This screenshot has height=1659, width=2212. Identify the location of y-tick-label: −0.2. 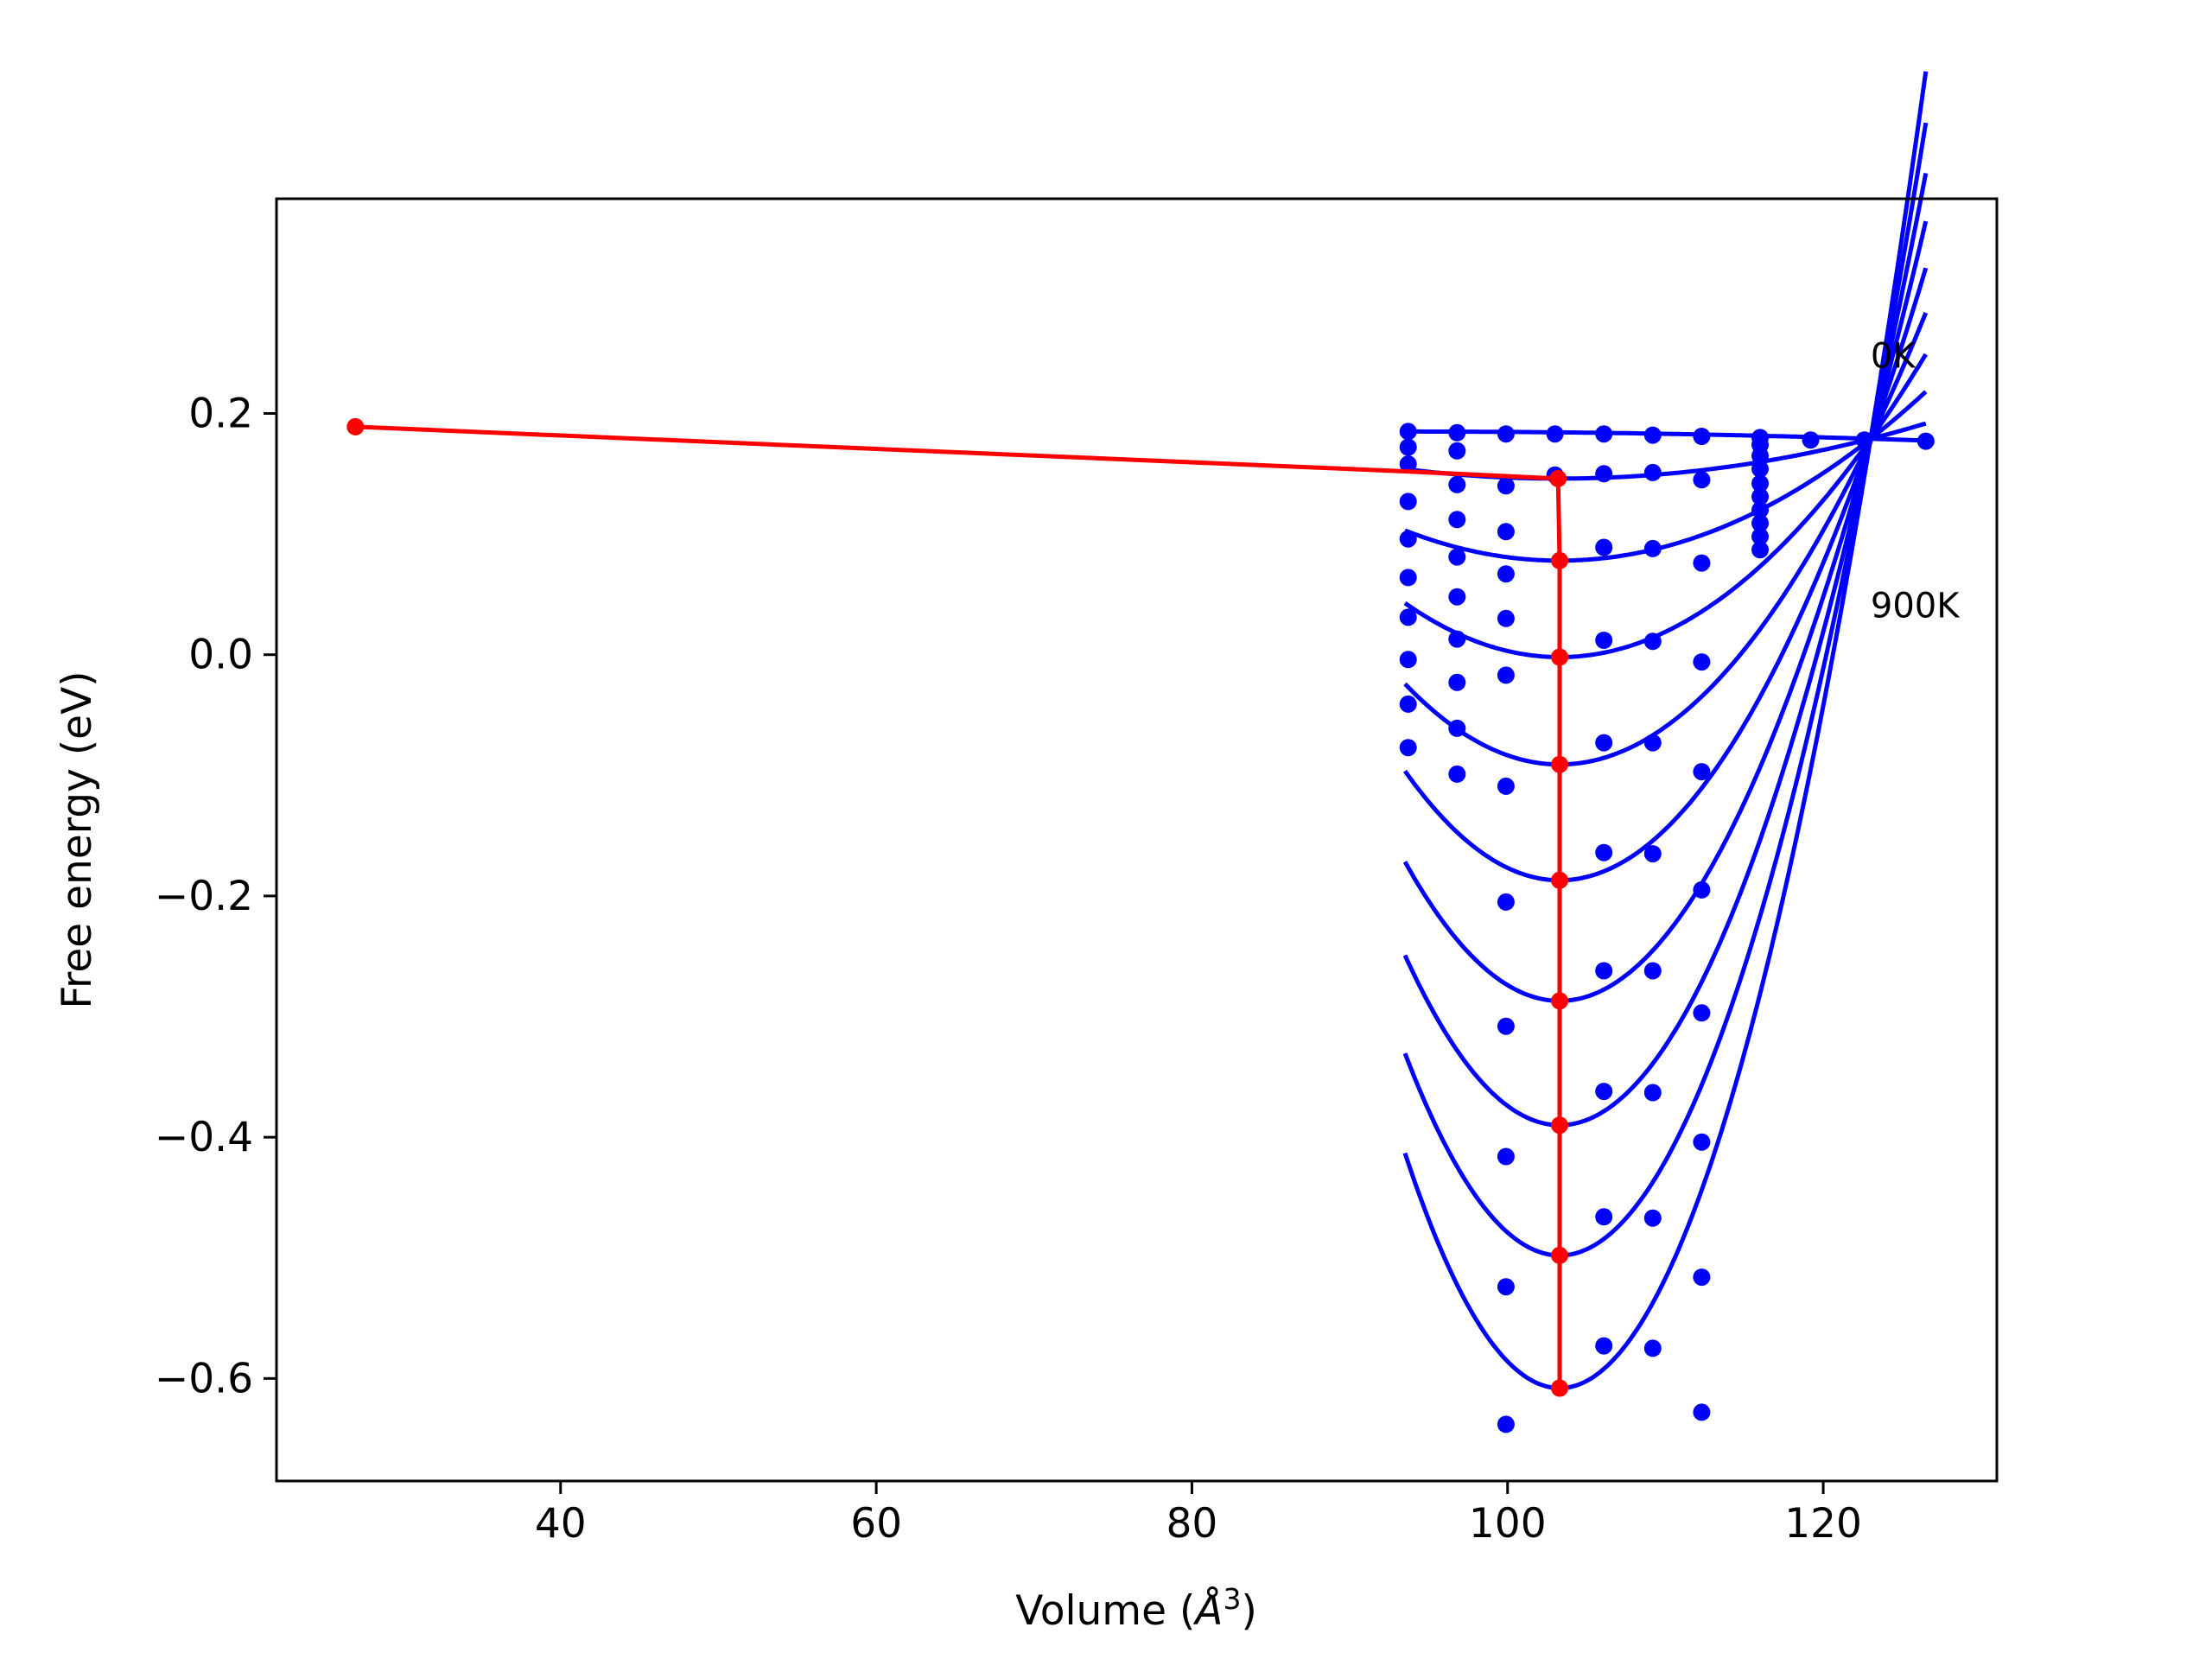
(204, 897).